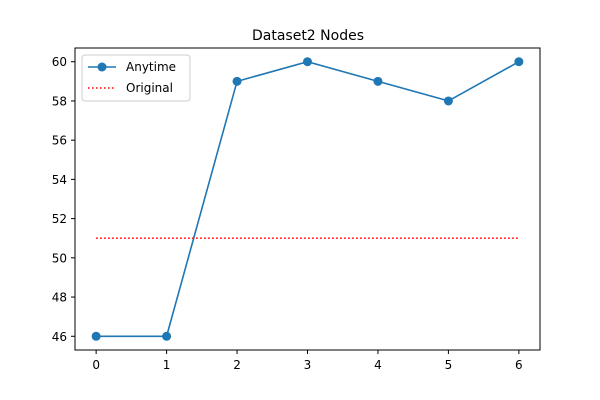 This screenshot has height=400, width=600. Describe the element at coordinates (167, 365) in the screenshot. I see `x-tick-label: 1` at that location.